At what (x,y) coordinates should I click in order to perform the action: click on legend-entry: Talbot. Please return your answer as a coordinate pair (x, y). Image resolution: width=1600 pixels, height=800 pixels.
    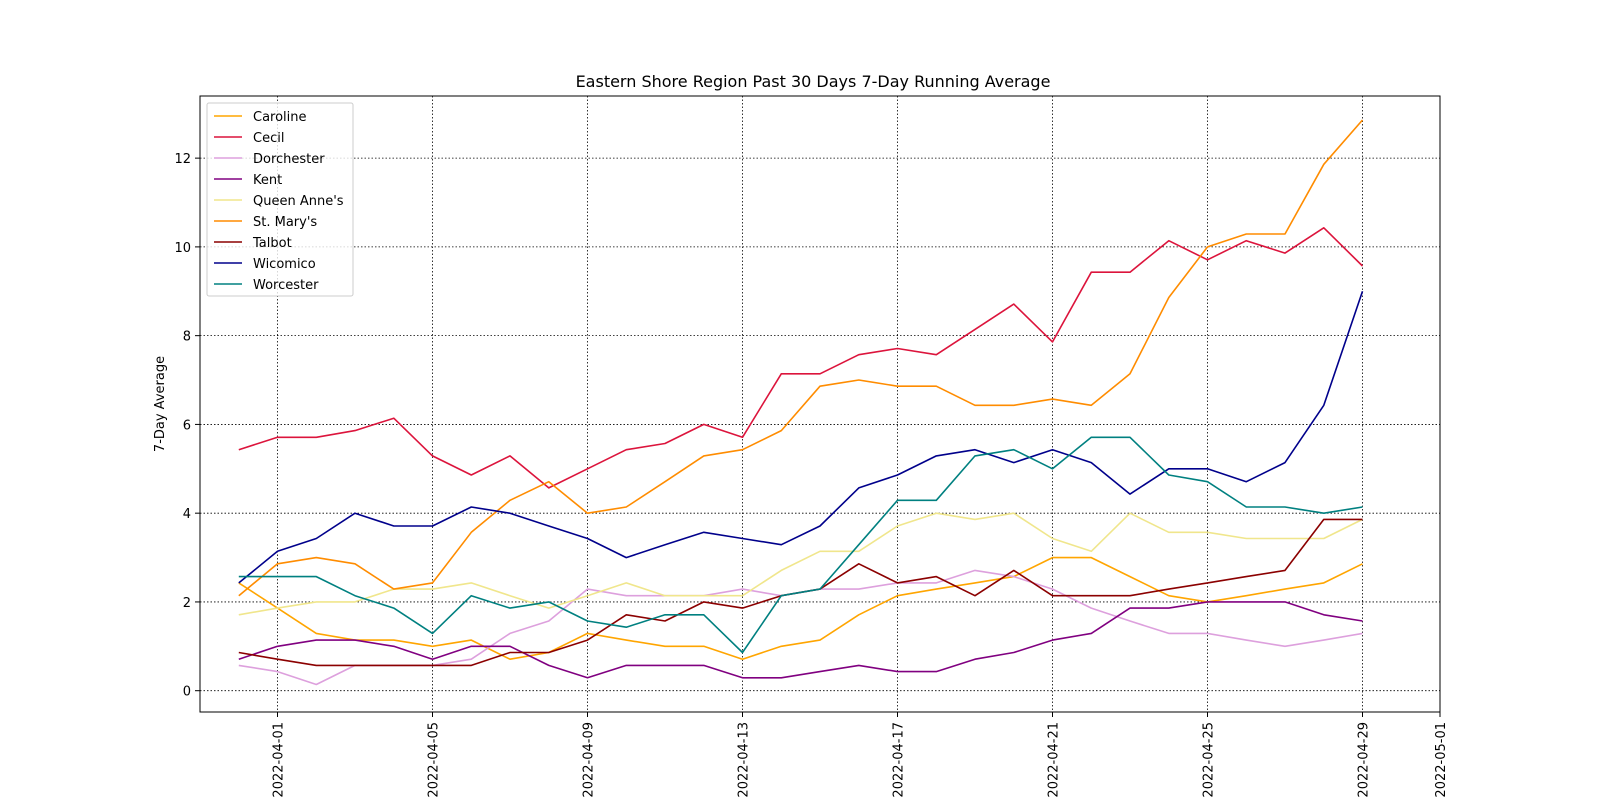
    Looking at the image, I should click on (272, 243).